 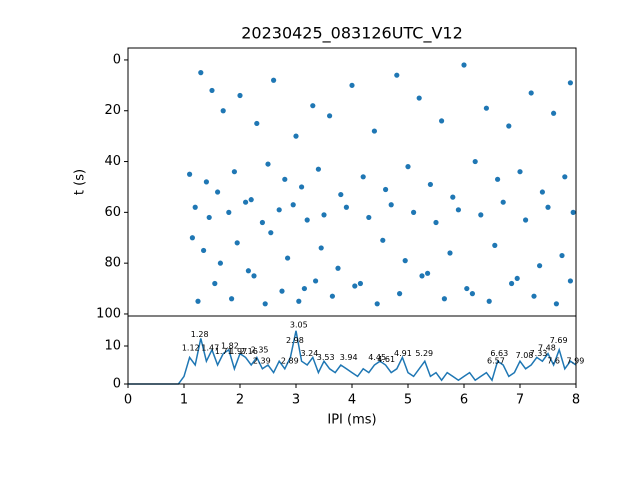 I want to click on peak-label: 7.48, so click(x=547, y=347).